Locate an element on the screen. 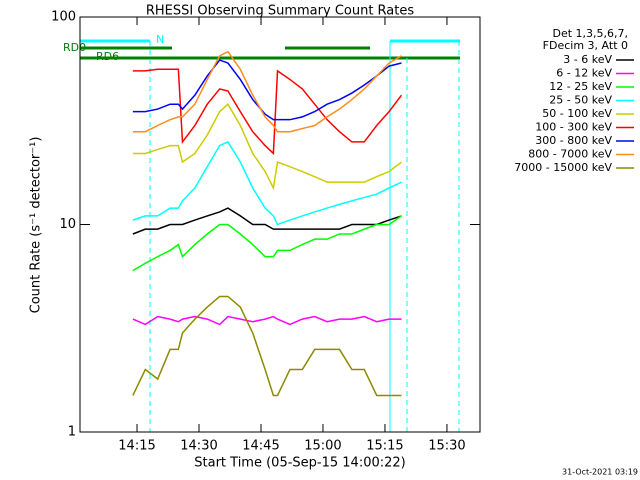 This screenshot has width=640, height=480. footer: 31-Oct-2021 03:19 is located at coordinates (600, 472).